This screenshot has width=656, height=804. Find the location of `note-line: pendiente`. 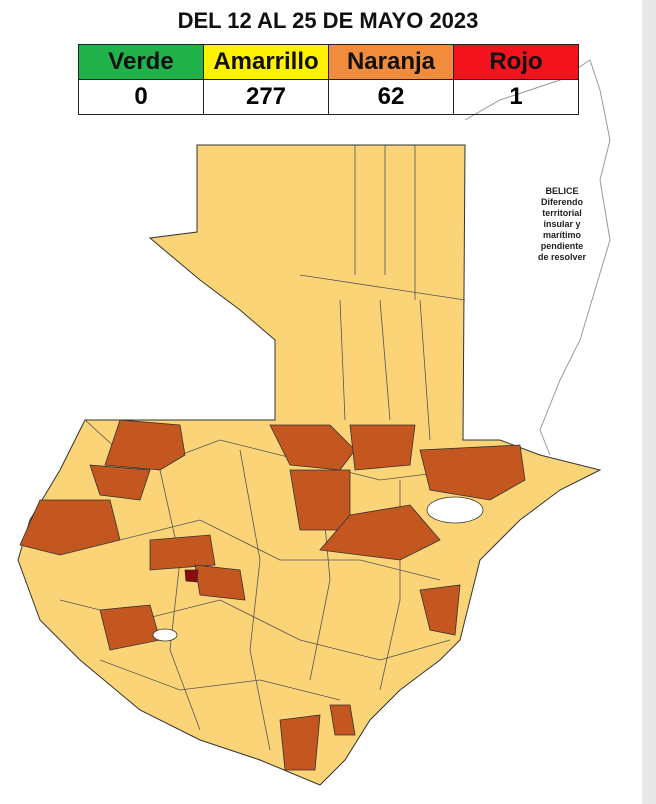

note-line: pendiente is located at coordinates (562, 246).